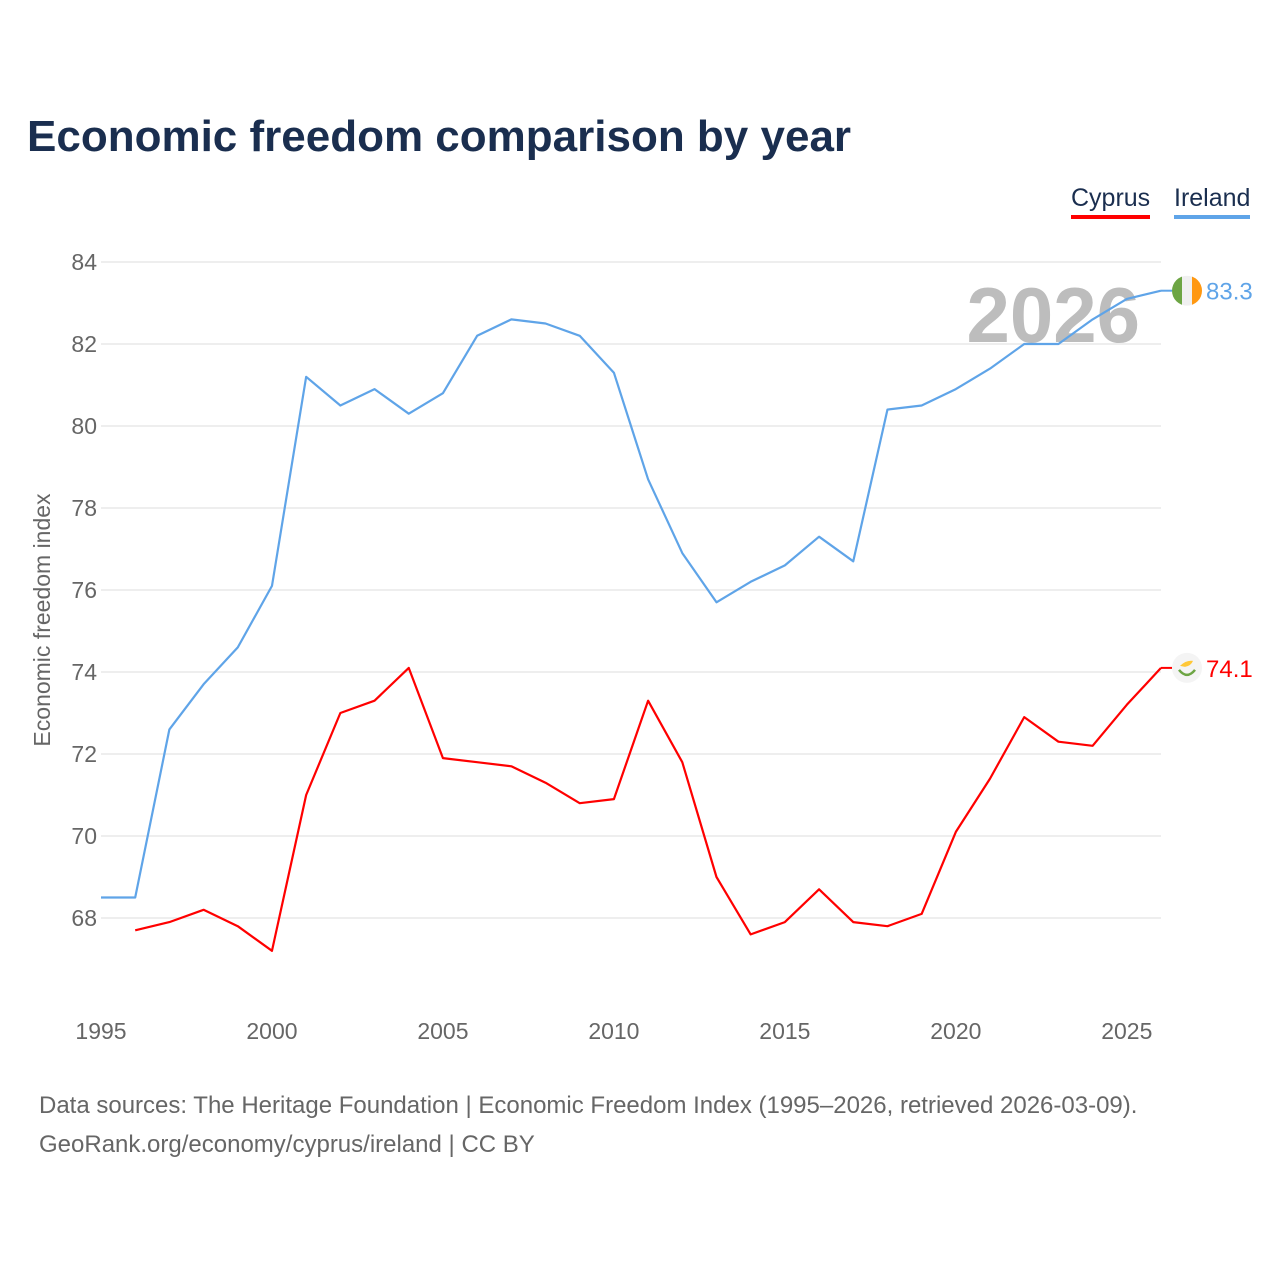 The height and width of the screenshot is (1280, 1280). Describe the element at coordinates (1187, 673) in the screenshot. I see `cyprus-olive-branch` at that location.